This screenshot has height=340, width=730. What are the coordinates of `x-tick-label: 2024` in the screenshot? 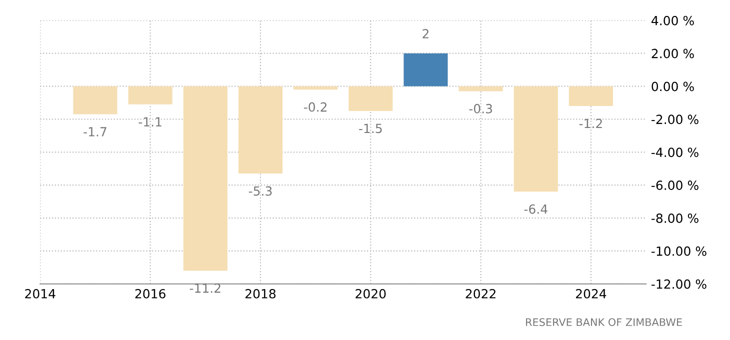 It's located at (591, 293).